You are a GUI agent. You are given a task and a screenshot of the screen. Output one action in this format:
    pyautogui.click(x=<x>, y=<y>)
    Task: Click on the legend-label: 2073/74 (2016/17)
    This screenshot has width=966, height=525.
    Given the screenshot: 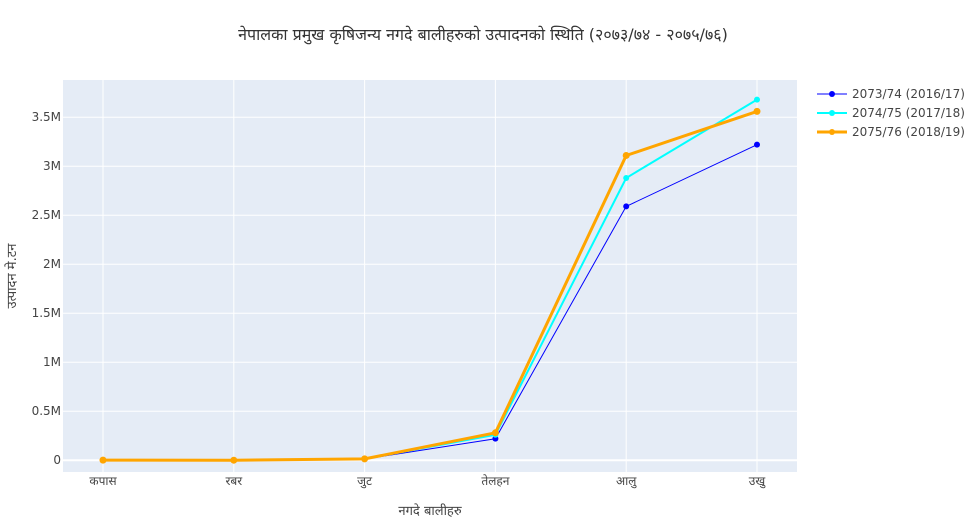 What is the action you would take?
    pyautogui.click(x=908, y=94)
    